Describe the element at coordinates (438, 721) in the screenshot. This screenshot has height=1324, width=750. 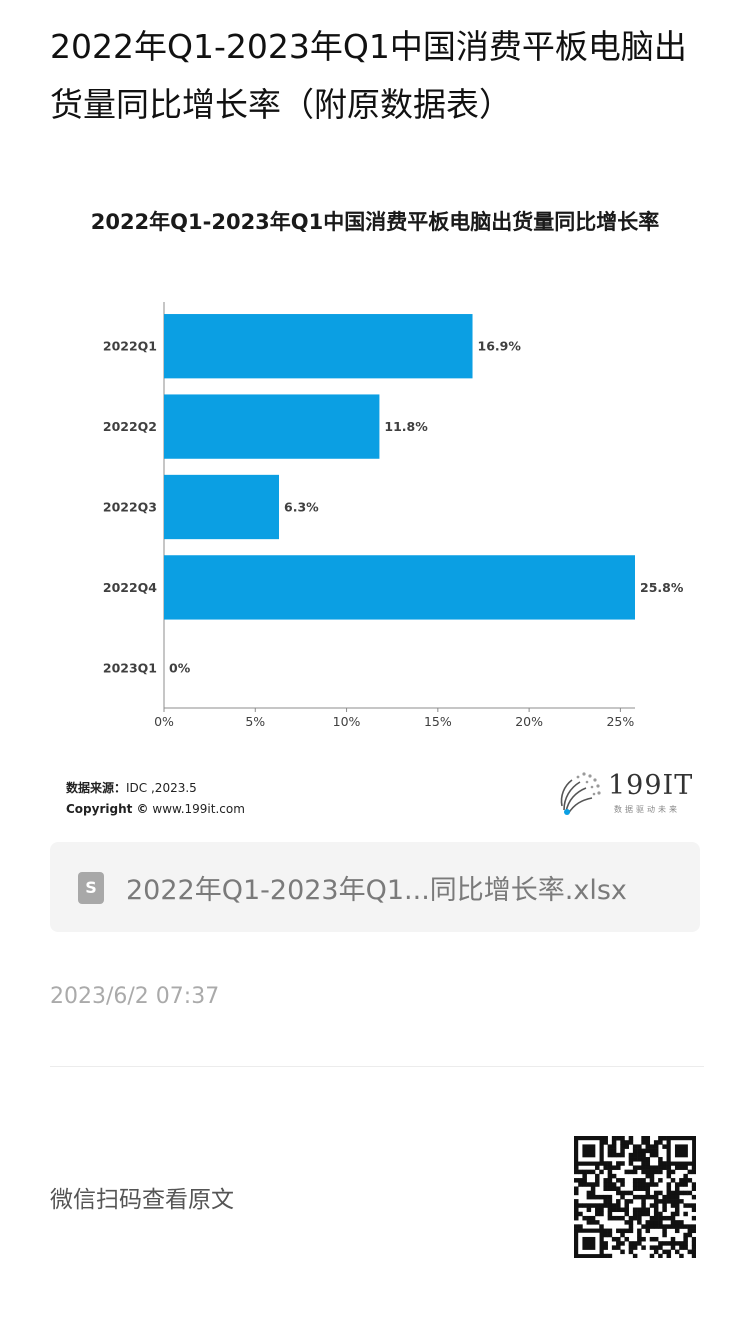
I see `x-tick-label-15: 15%` at that location.